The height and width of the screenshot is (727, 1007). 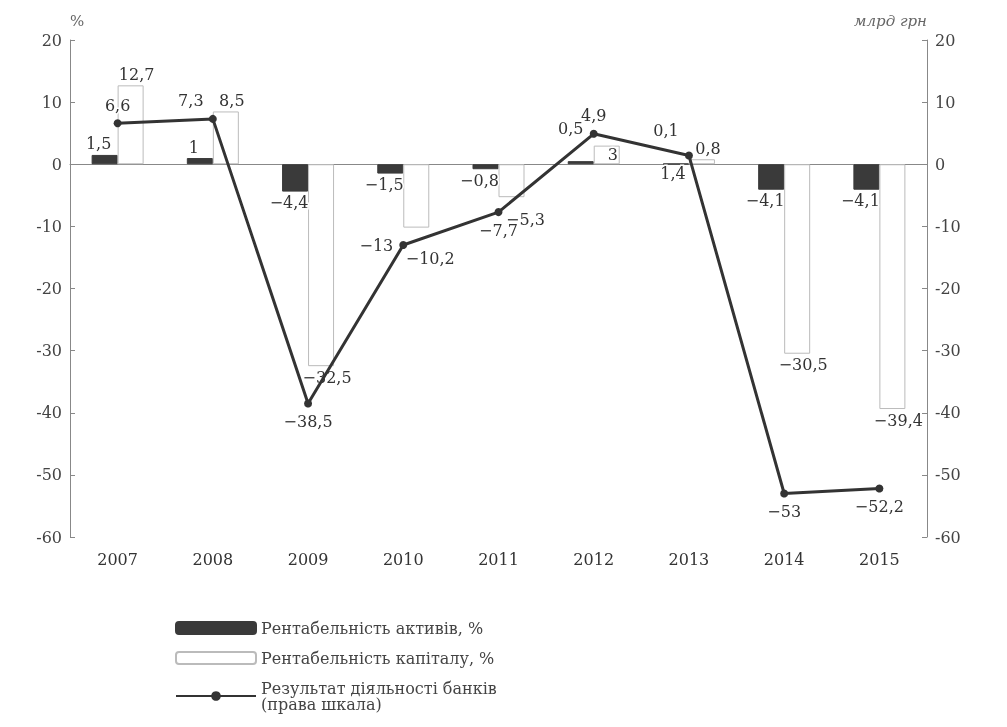 I want to click on data-label: 1,4, so click(x=673, y=174).